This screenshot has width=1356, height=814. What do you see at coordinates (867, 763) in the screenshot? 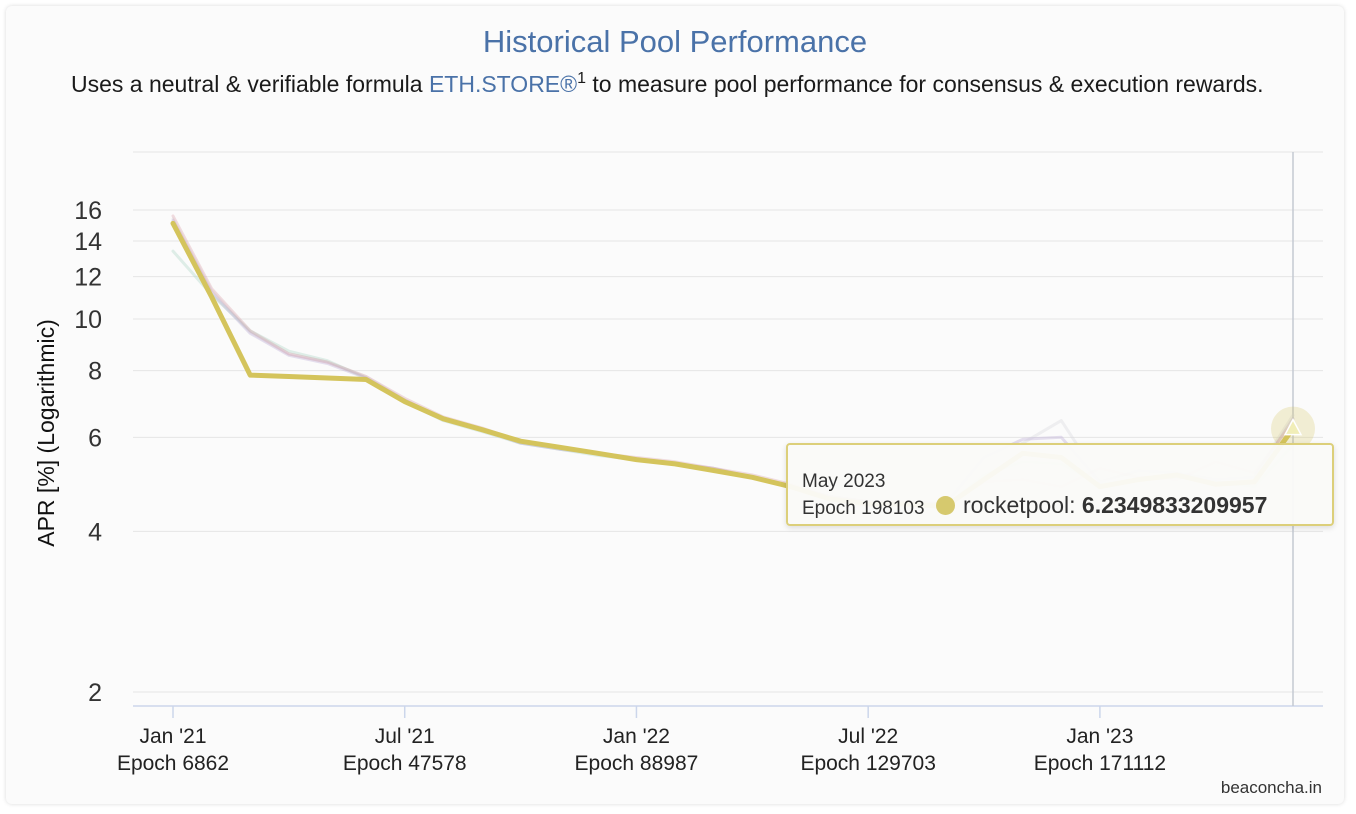
I see `x-tick-epoch-label: Epoch 129703` at bounding box center [867, 763].